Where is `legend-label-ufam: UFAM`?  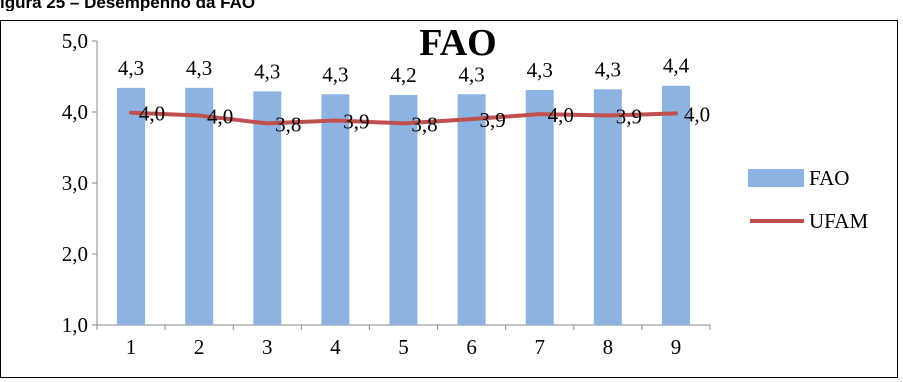 legend-label-ufam: UFAM is located at coordinates (838, 221).